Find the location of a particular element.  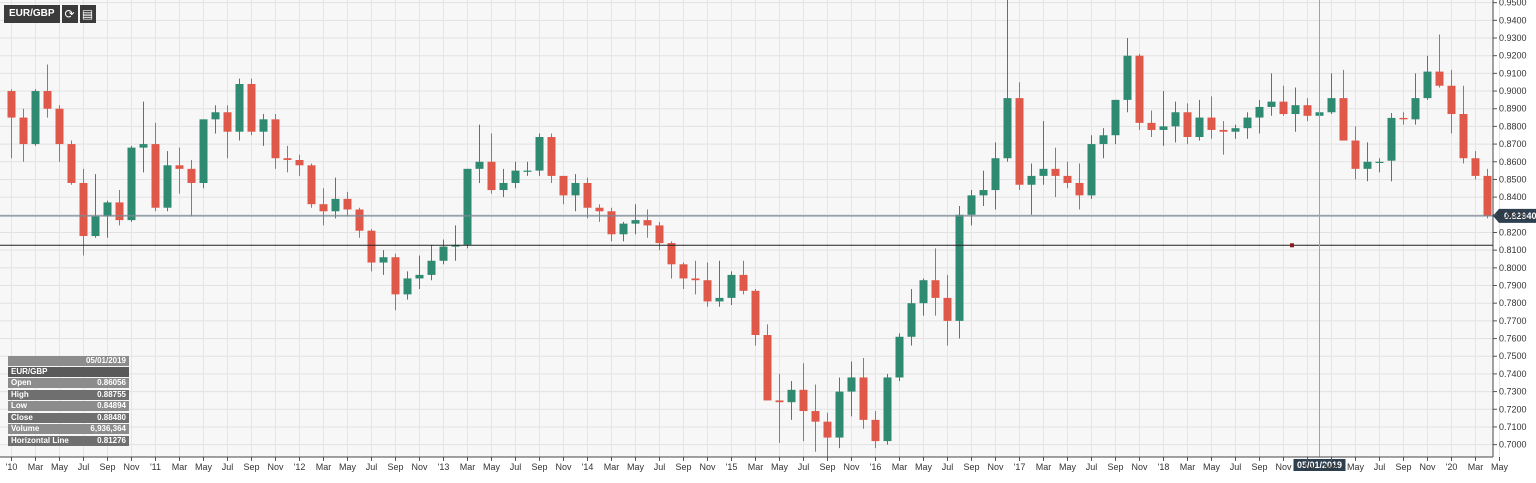

x-tick-label: Jul is located at coordinates (84, 467).